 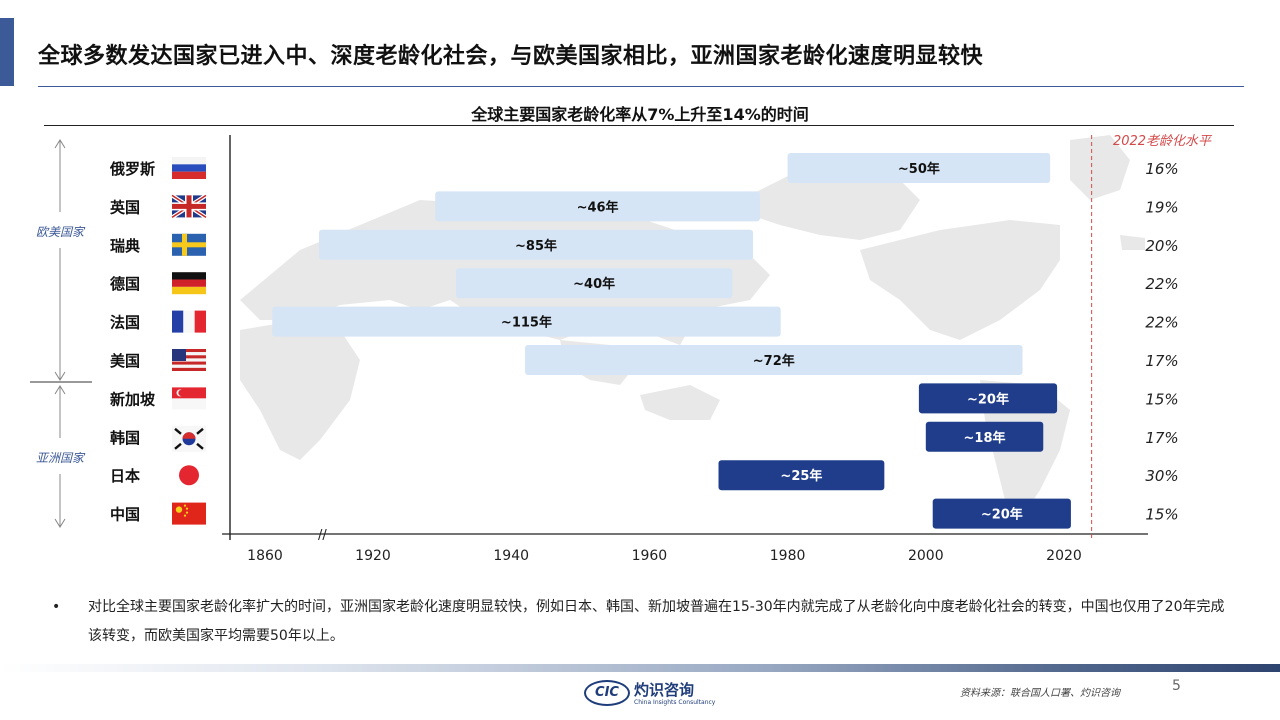 What do you see at coordinates (640, 114) in the screenshot?
I see `chart-title: 全球主要国家老龄化率从7%上升至14%的时间` at bounding box center [640, 114].